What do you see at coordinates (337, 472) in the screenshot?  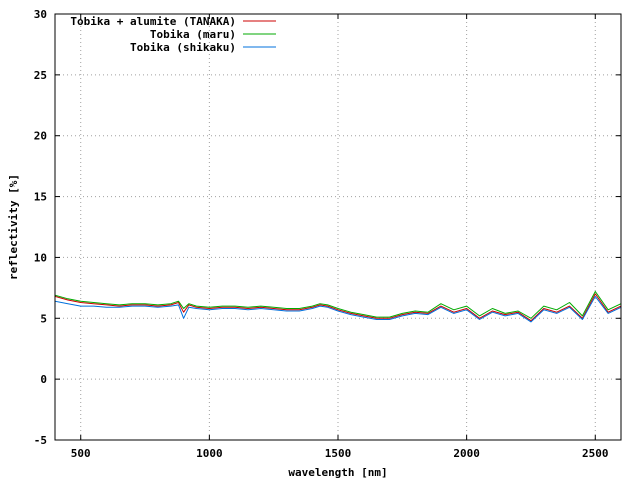 I see `x-axis-label: wavelength [nm]` at bounding box center [337, 472].